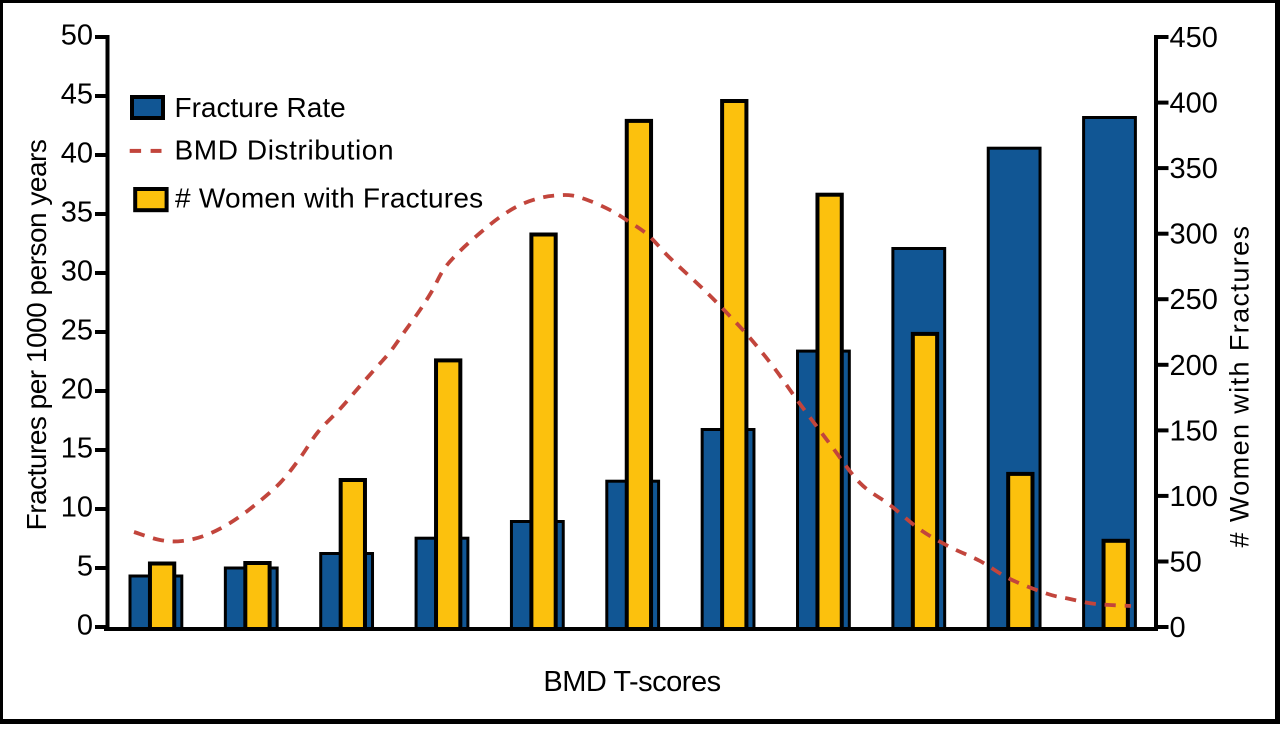 The height and width of the screenshot is (729, 1280). Describe the element at coordinates (77, 331) in the screenshot. I see `svg-text: 25` at that location.